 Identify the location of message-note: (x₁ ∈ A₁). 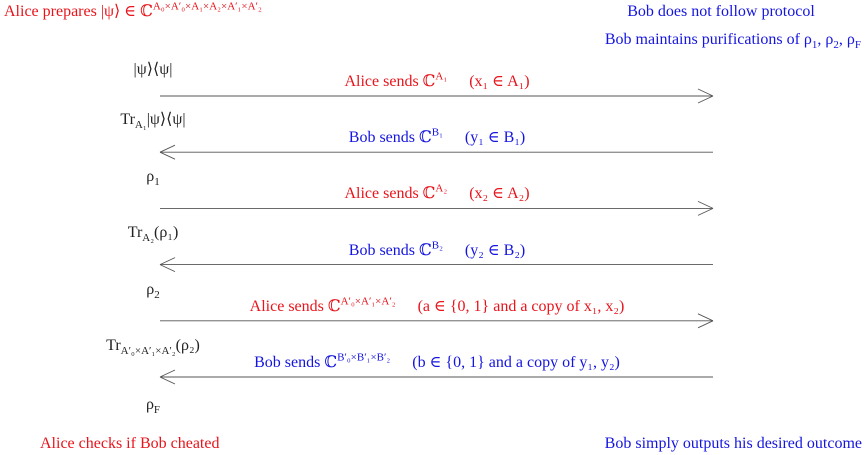
(499, 81).